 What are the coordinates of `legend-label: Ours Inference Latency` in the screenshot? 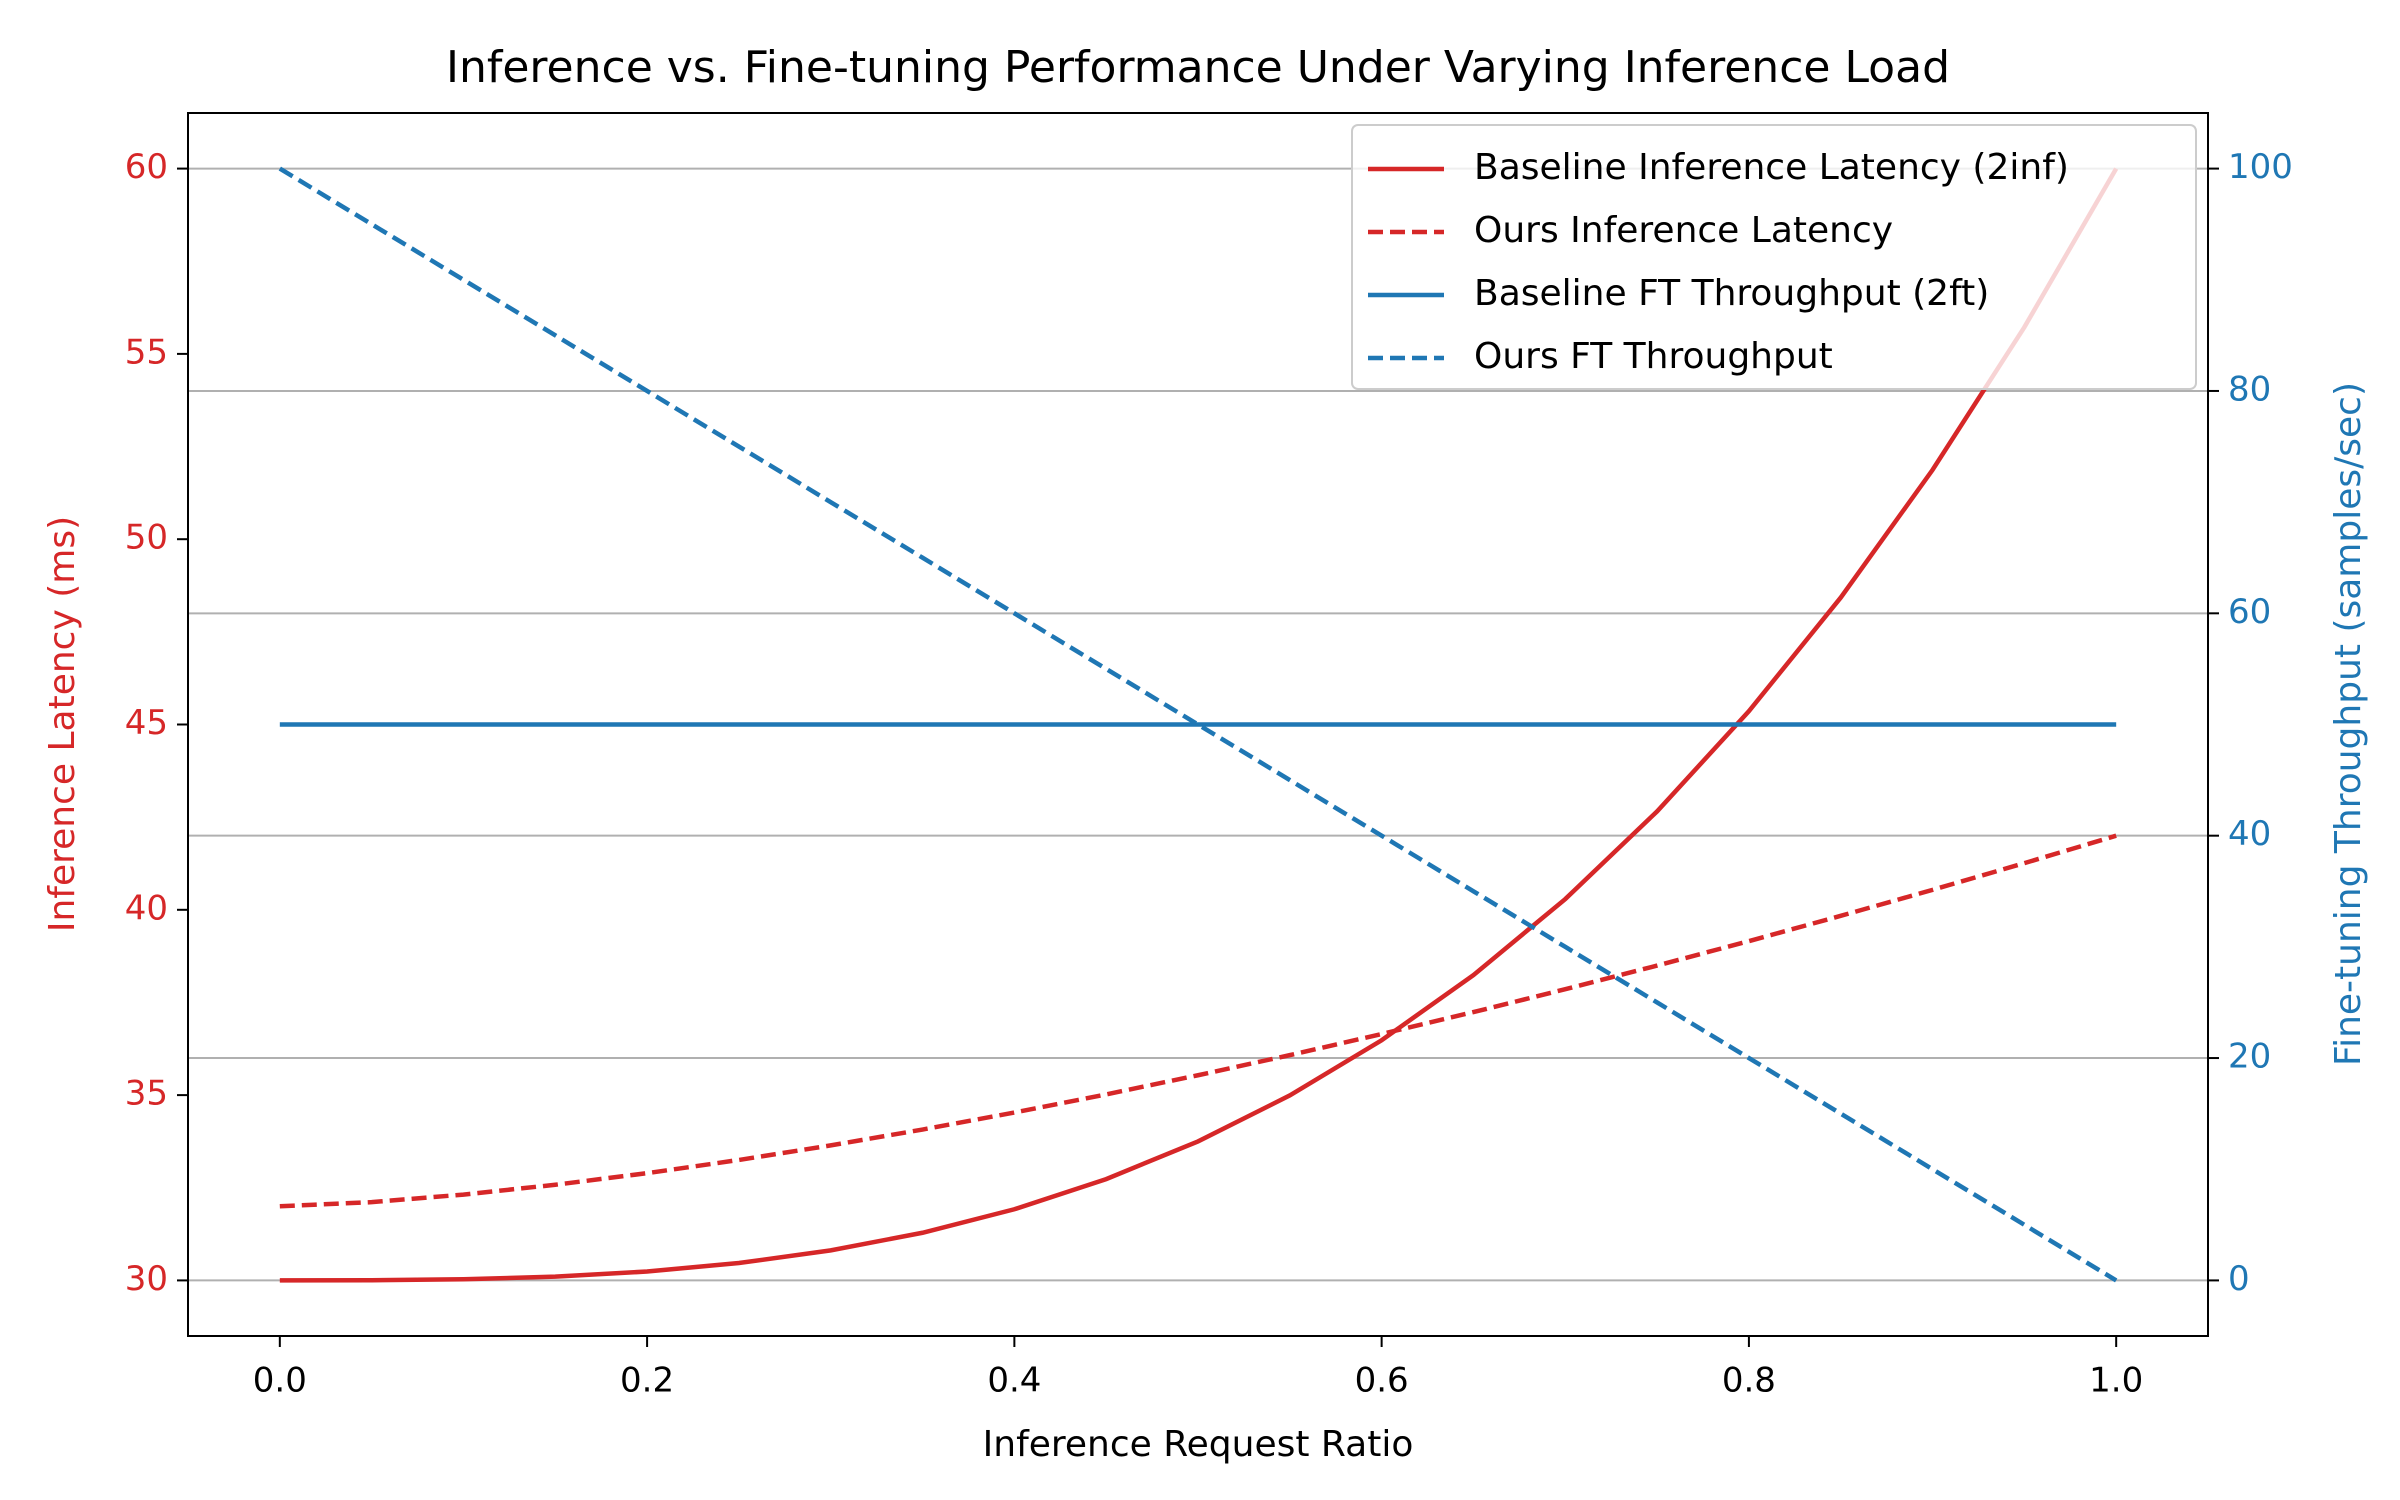 It's located at (1683, 230).